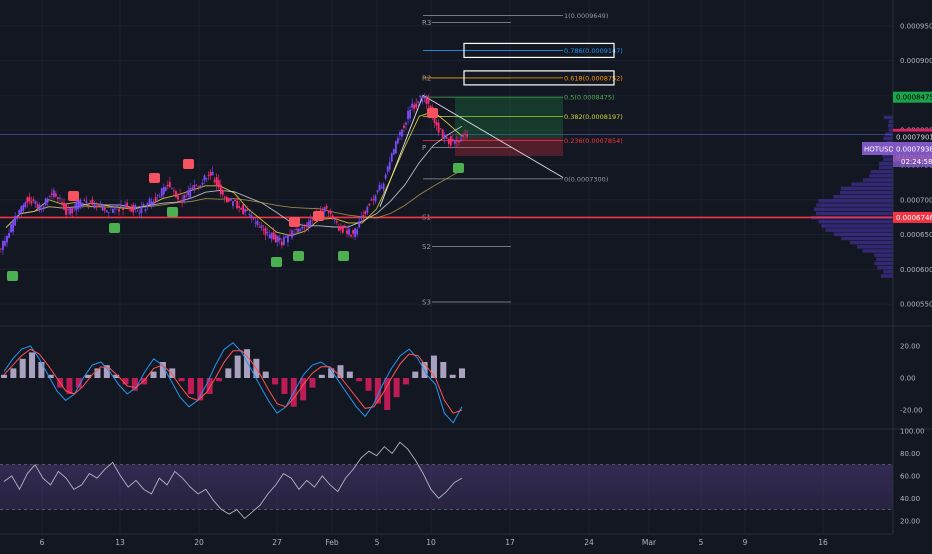 The width and height of the screenshot is (932, 554). Describe the element at coordinates (910, 476) in the screenshot. I see `rsi-scale-label: 60.00` at that location.